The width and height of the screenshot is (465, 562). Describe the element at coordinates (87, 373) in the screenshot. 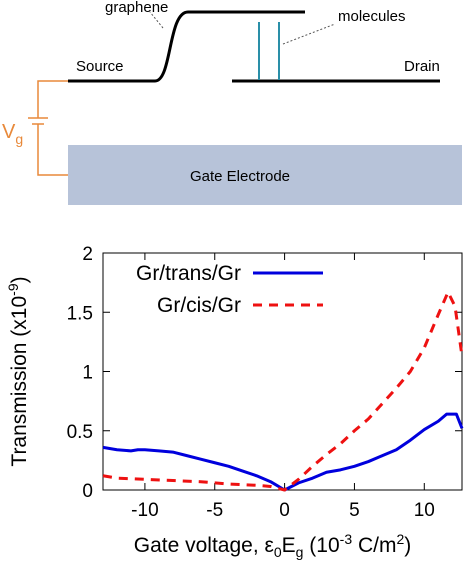

I see `y-tick-label: 1` at that location.